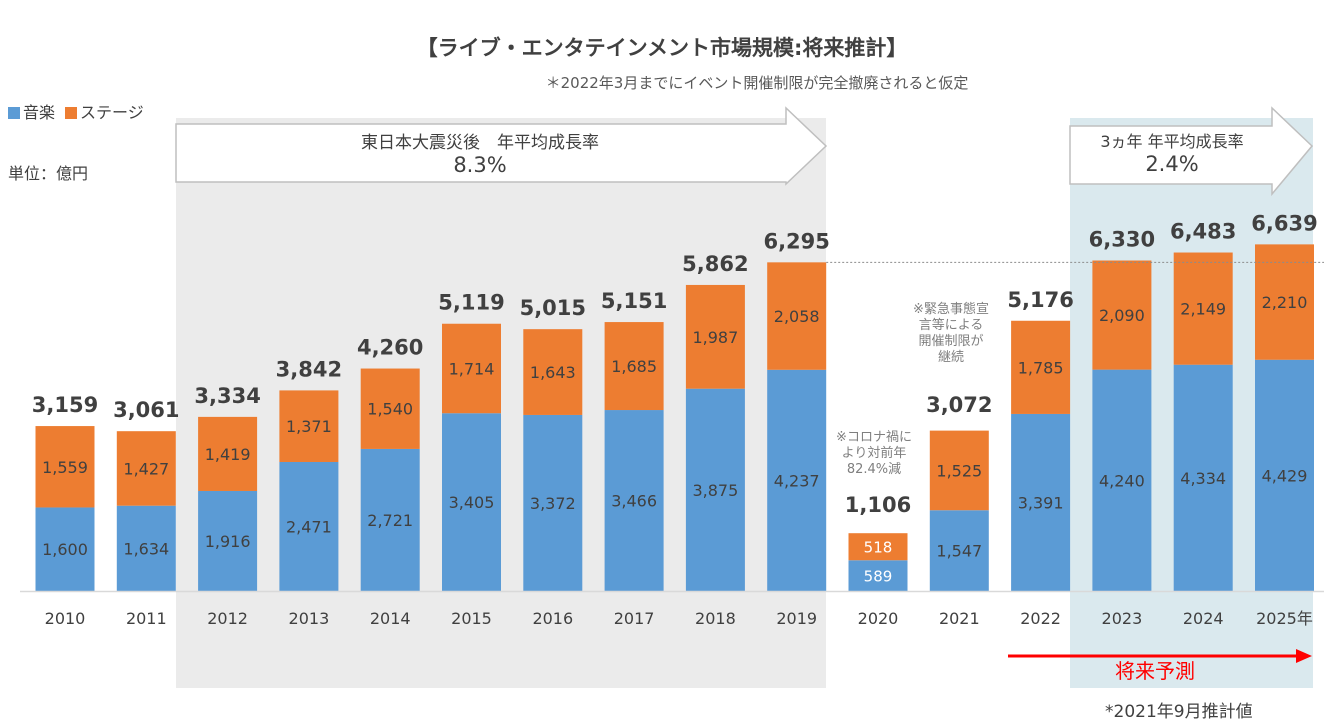  I want to click on forecast-label: 将来予測, so click(1155, 671).